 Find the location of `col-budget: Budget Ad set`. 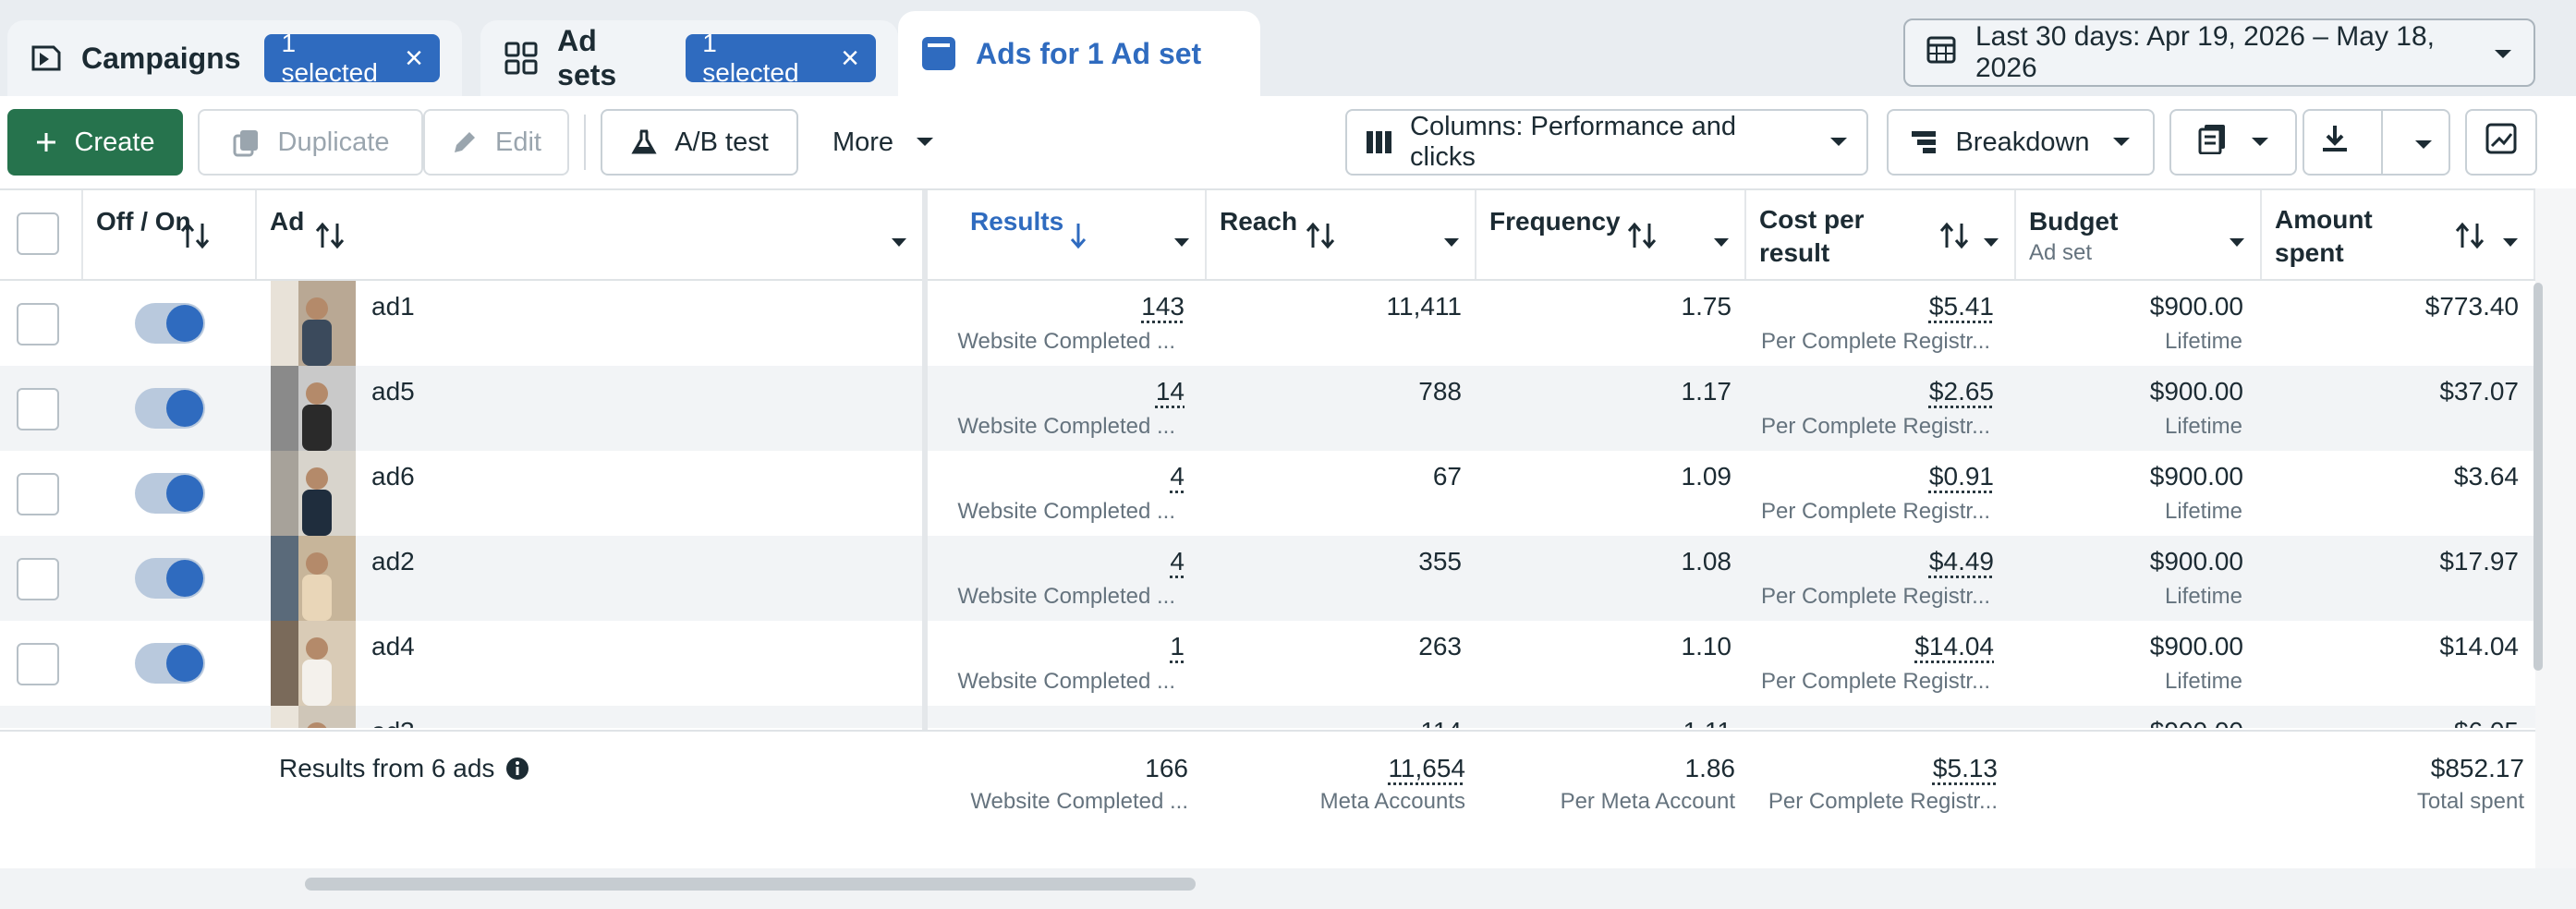

col-budget: Budget Ad set is located at coordinates (2139, 235).